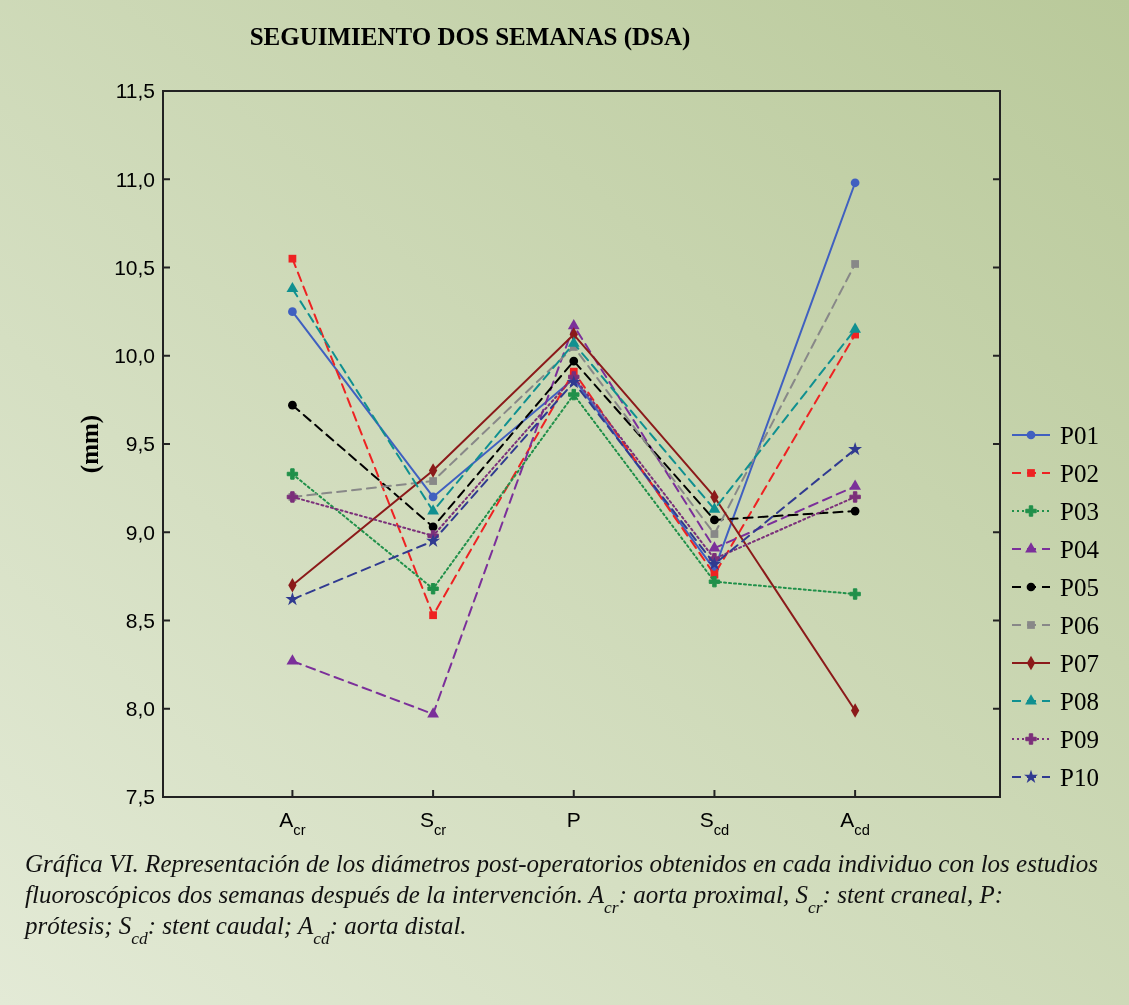 This screenshot has height=1005, width=1129. I want to click on legend-label: P10, so click(1079, 777).